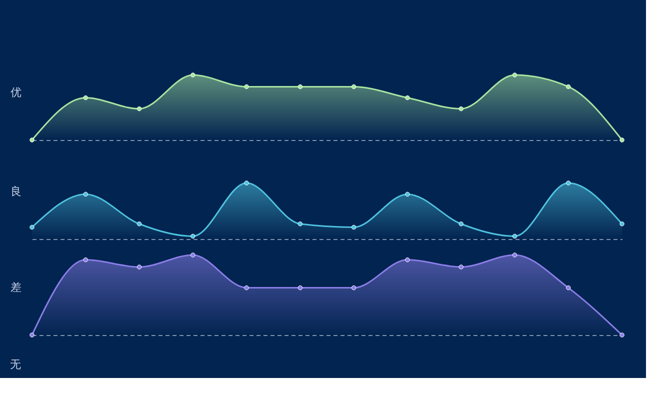  Describe the element at coordinates (16, 191) in the screenshot. I see `y-axis-title: 良` at that location.